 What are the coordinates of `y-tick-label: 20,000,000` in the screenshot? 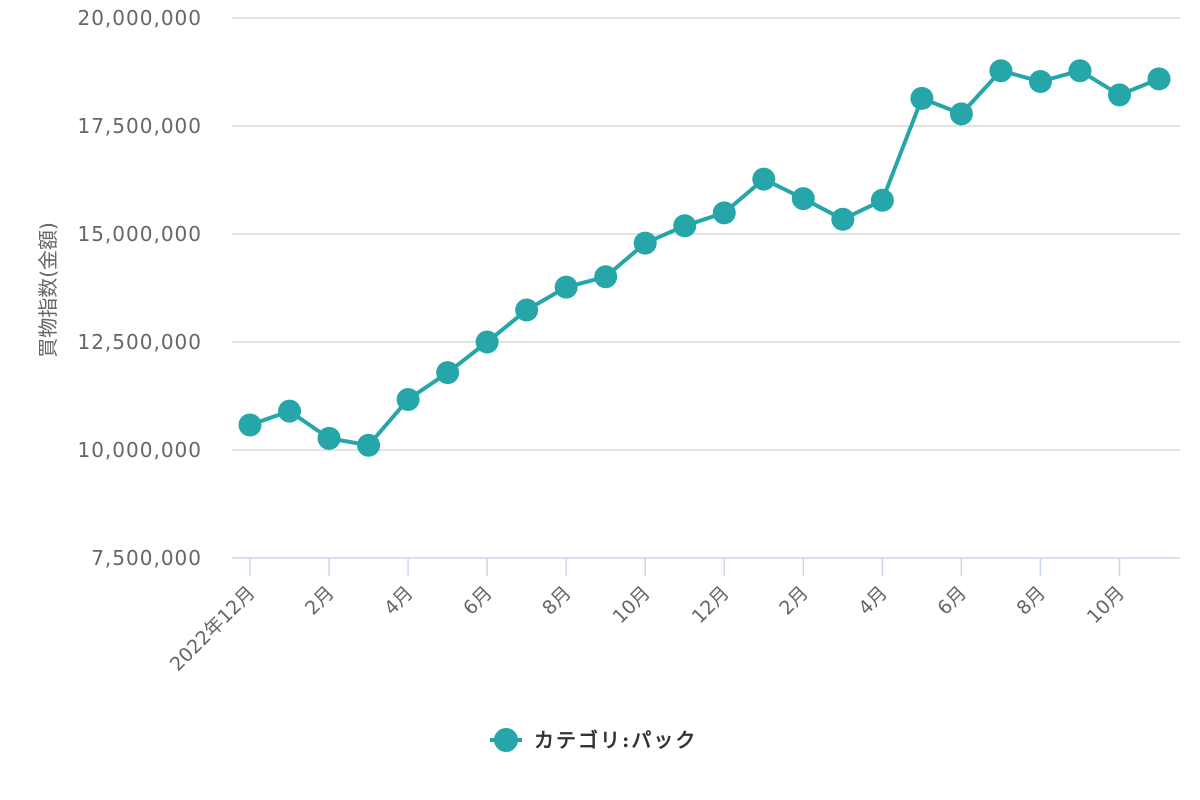 It's located at (139, 18).